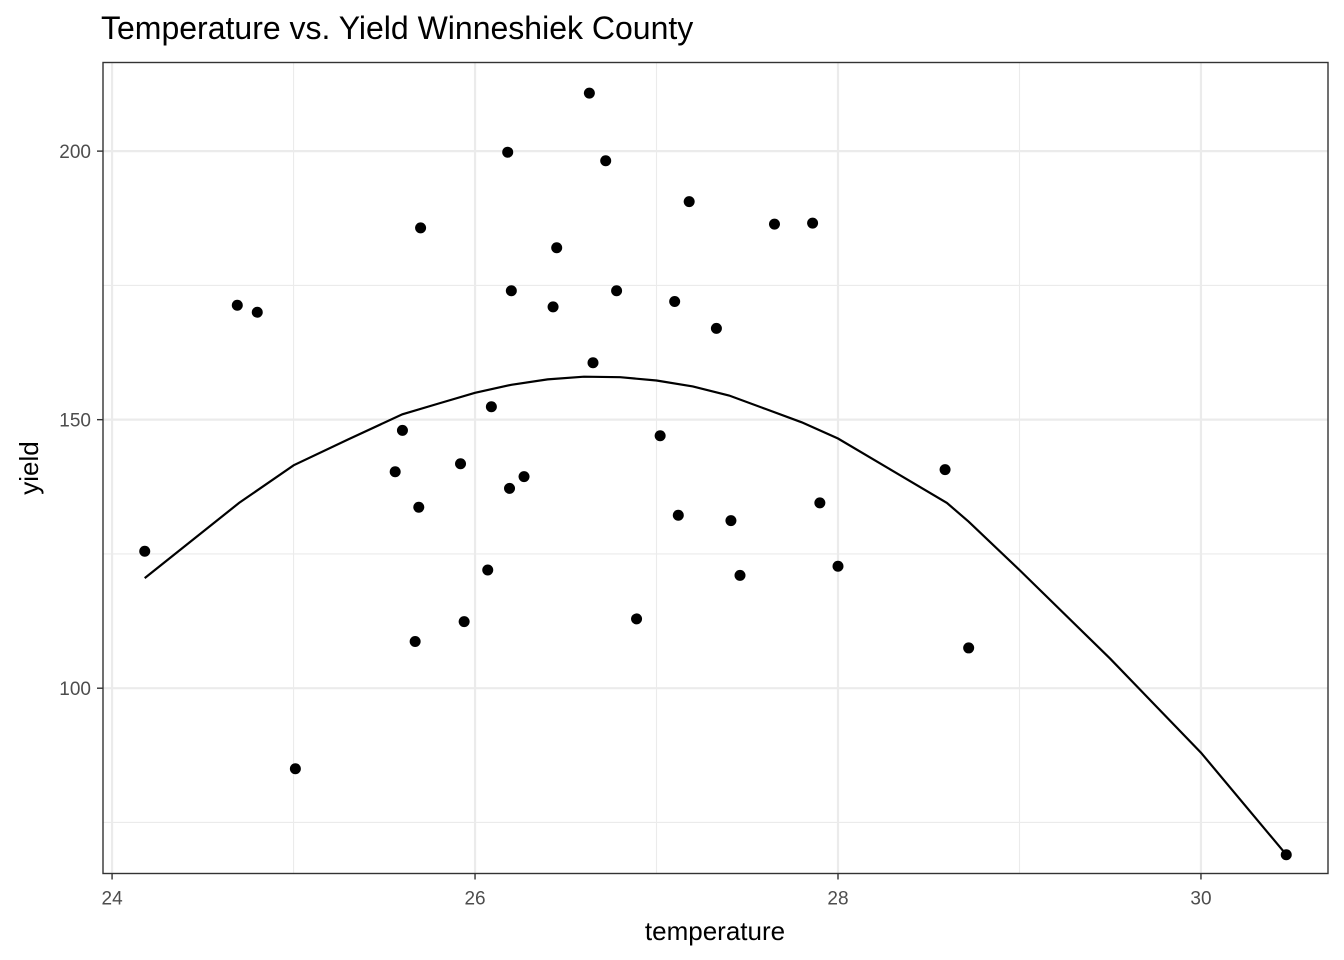 The width and height of the screenshot is (1344, 960). What do you see at coordinates (113, 899) in the screenshot?
I see `x-tick-label: 24` at bounding box center [113, 899].